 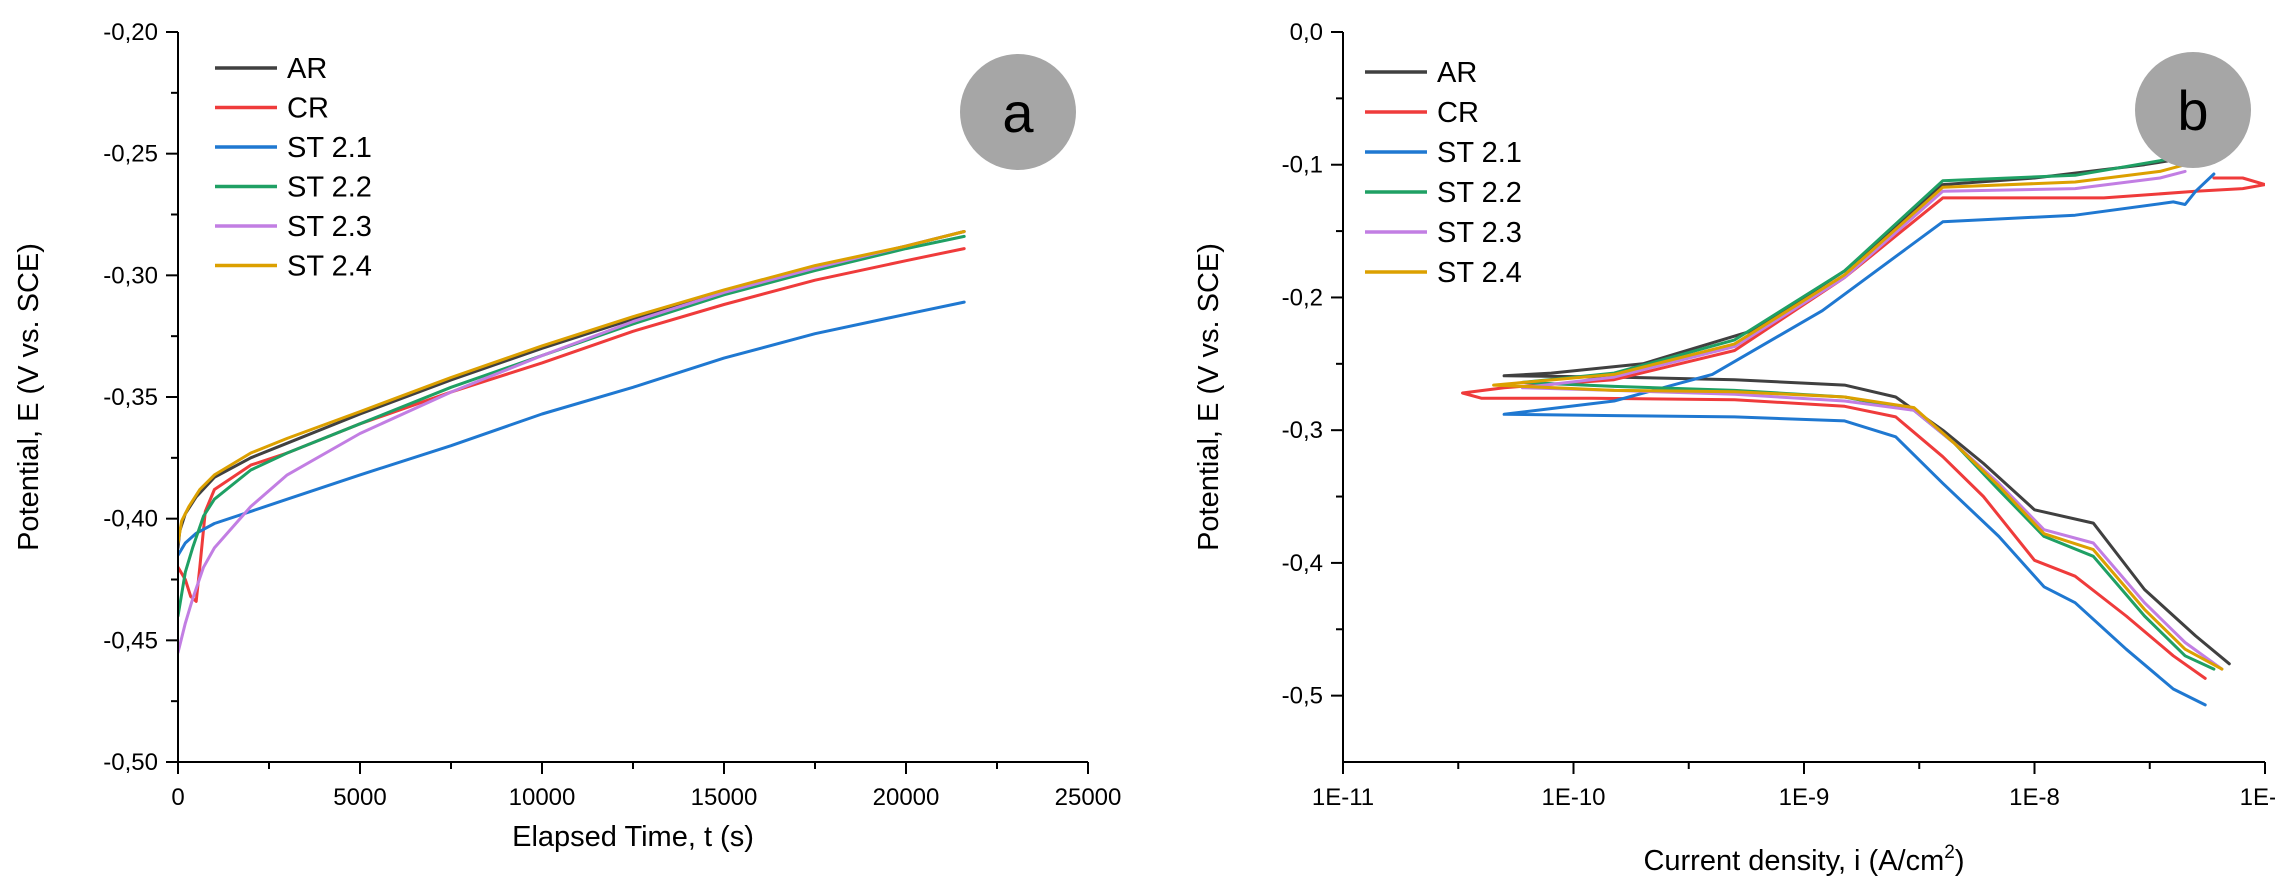 I want to click on x-tick-label: 10000, so click(x=542, y=797).